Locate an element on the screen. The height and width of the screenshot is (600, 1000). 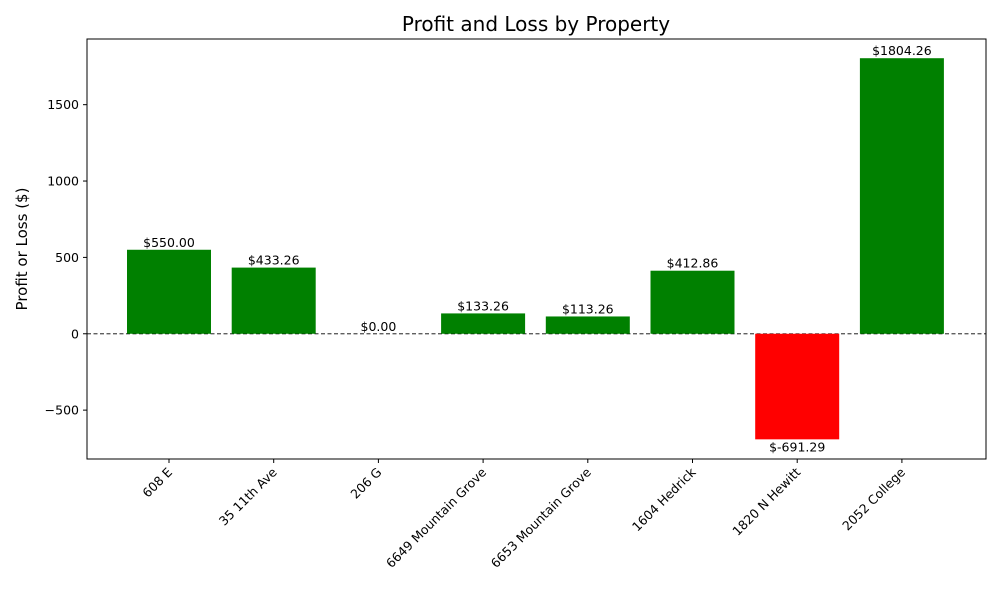
bar-value-label: $433.26 is located at coordinates (274, 260).